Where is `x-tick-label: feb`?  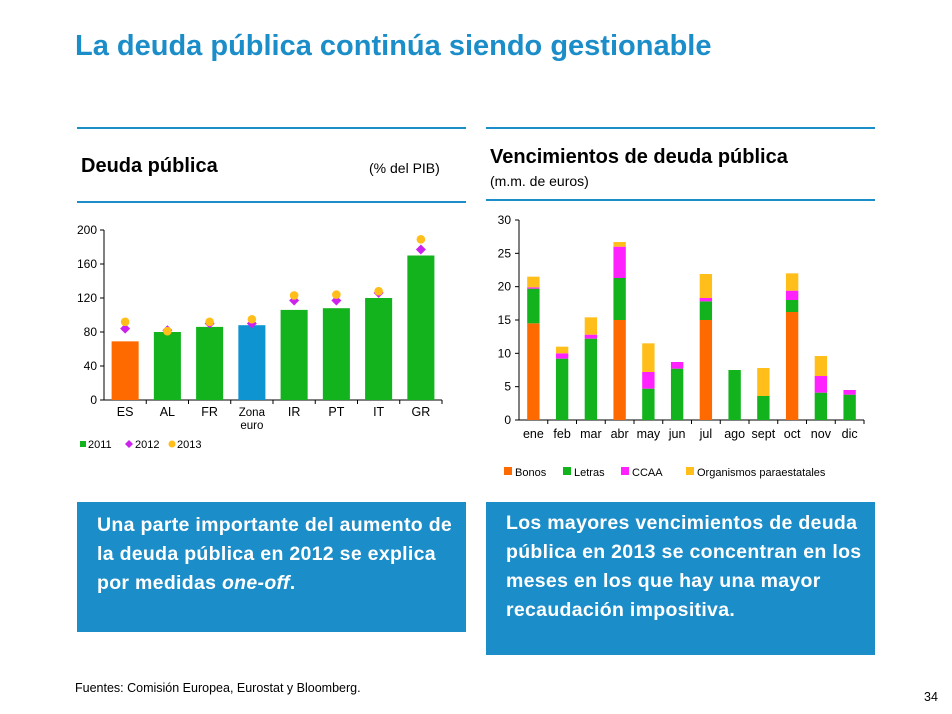
x-tick-label: feb is located at coordinates (561, 434).